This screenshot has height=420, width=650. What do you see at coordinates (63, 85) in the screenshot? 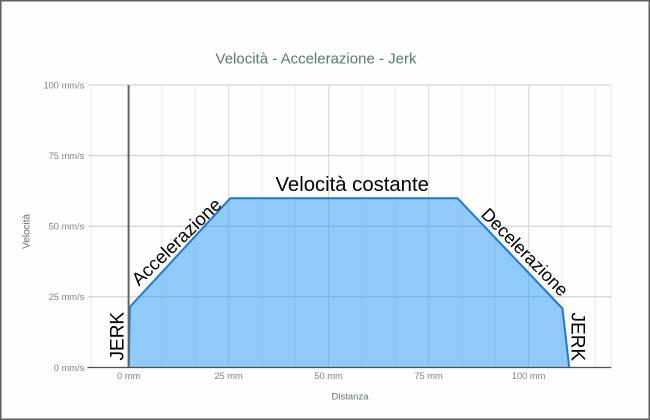
I see `svg-text: 100 mm/s` at bounding box center [63, 85].